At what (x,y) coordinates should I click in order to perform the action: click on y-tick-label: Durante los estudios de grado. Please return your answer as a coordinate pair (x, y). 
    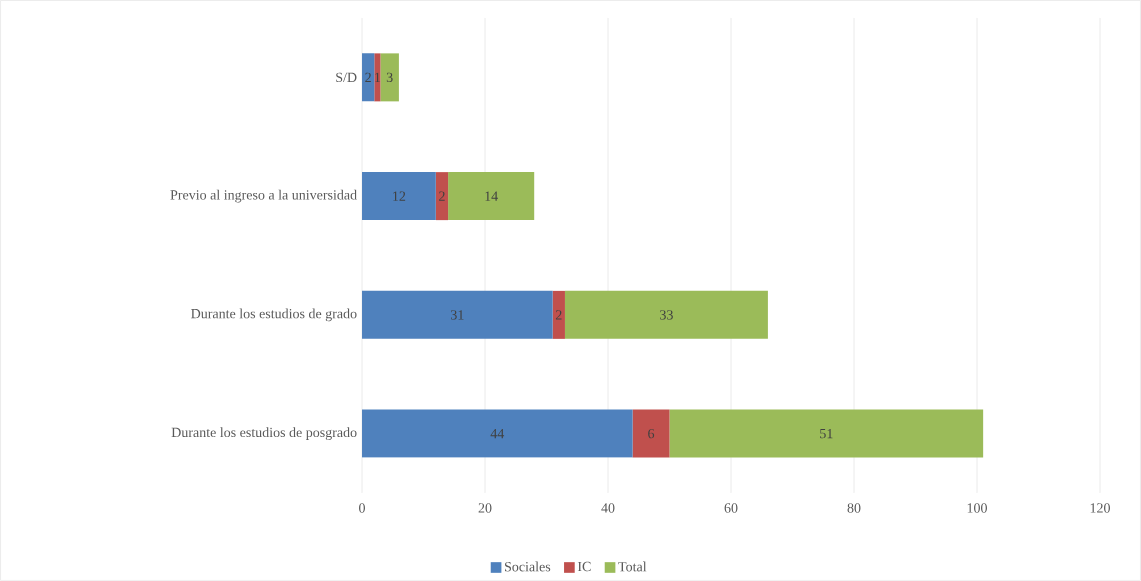
    Looking at the image, I should click on (274, 315).